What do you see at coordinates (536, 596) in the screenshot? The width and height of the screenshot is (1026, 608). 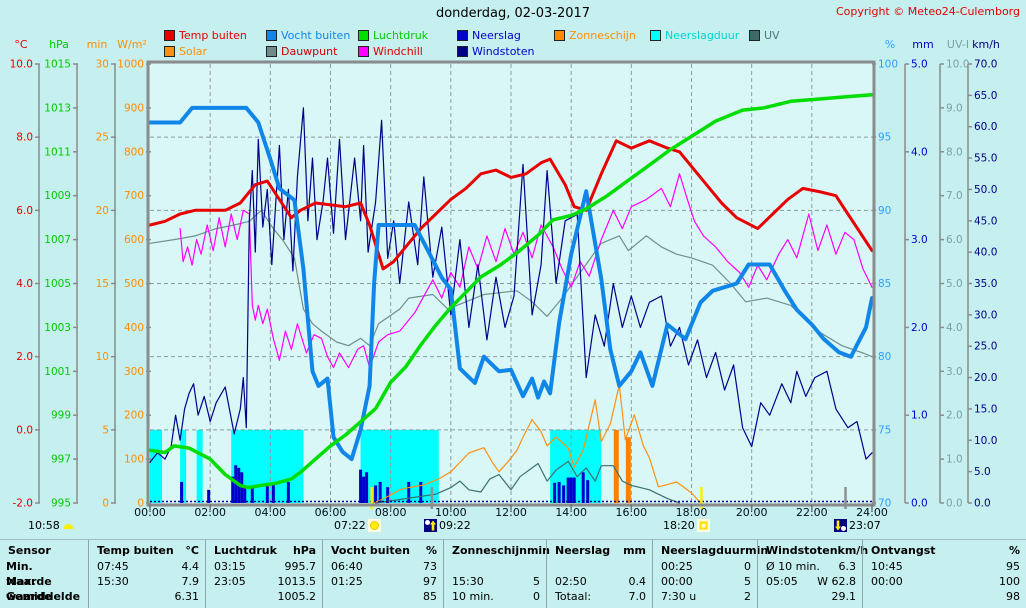 I see `table-cell-value: 0` at bounding box center [536, 596].